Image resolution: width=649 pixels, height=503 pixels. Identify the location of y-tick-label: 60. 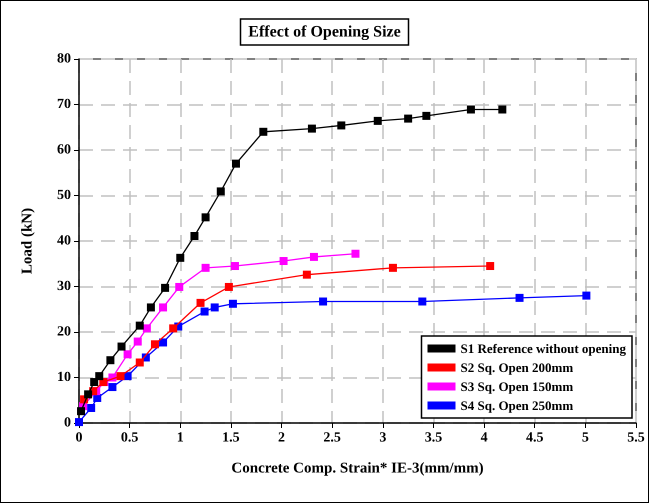
(64, 150).